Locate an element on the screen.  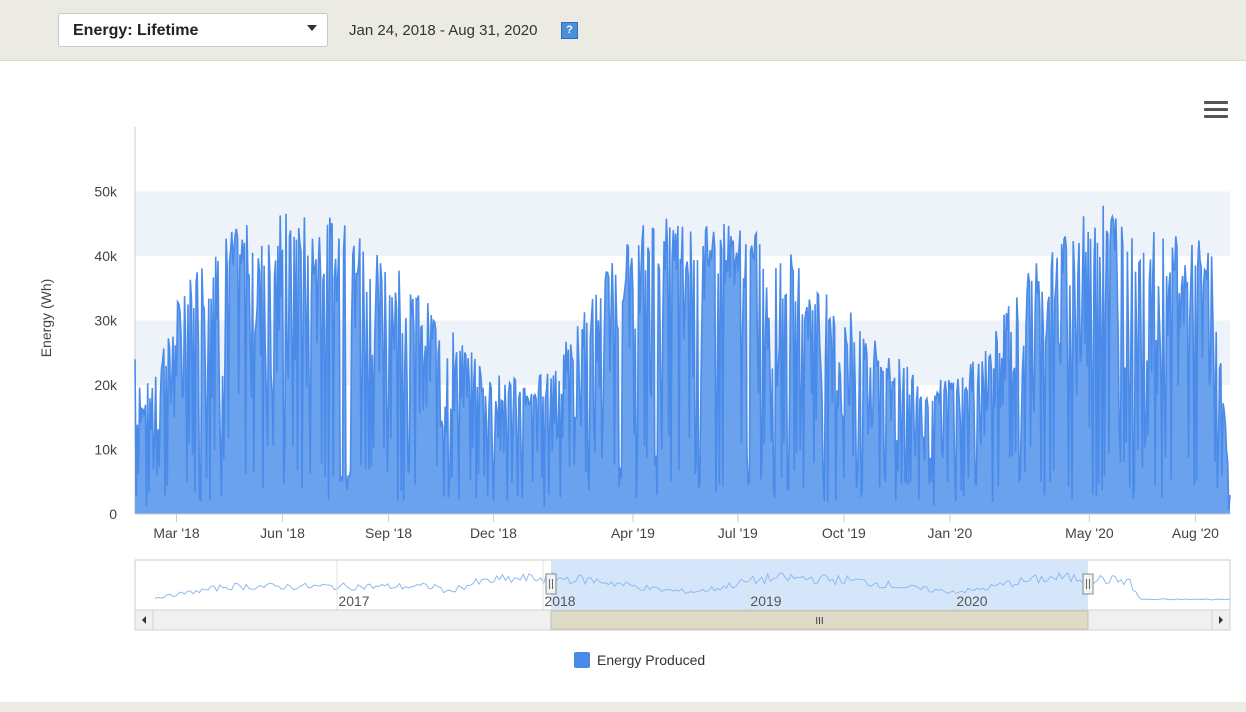
legend: Energy Produced is located at coordinates (639, 660).